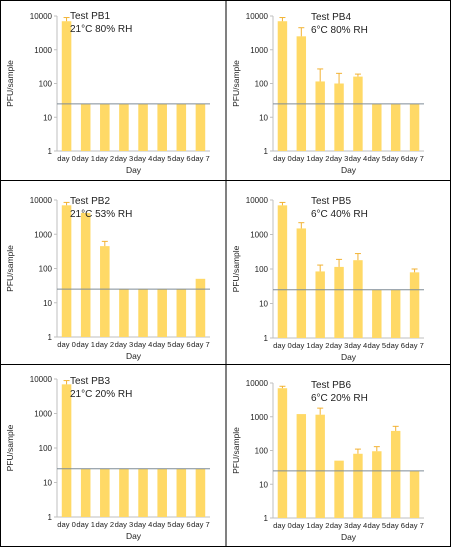 The width and height of the screenshot is (451, 547). What do you see at coordinates (101, 214) in the screenshot?
I see `chart-subtitle: 21°C 53% RH` at bounding box center [101, 214].